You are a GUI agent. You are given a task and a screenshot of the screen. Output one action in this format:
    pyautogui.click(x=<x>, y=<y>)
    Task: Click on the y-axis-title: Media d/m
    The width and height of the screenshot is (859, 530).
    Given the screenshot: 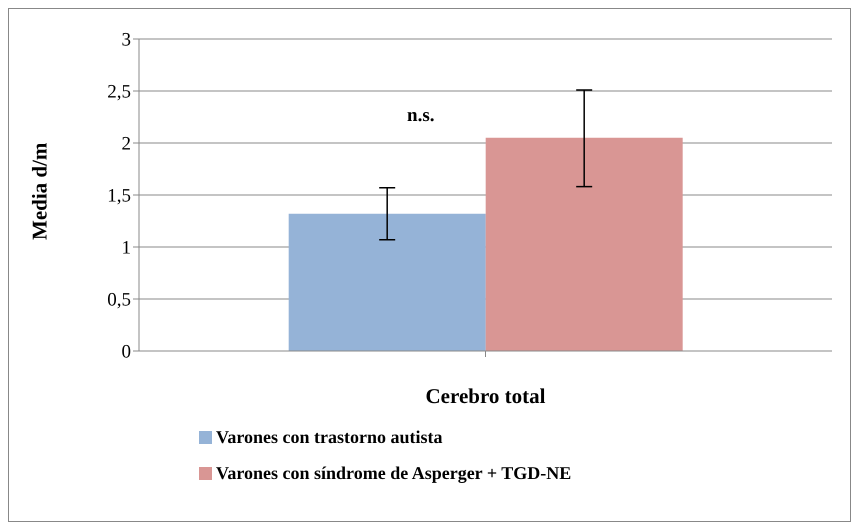 What is the action you would take?
    pyautogui.click(x=39, y=191)
    